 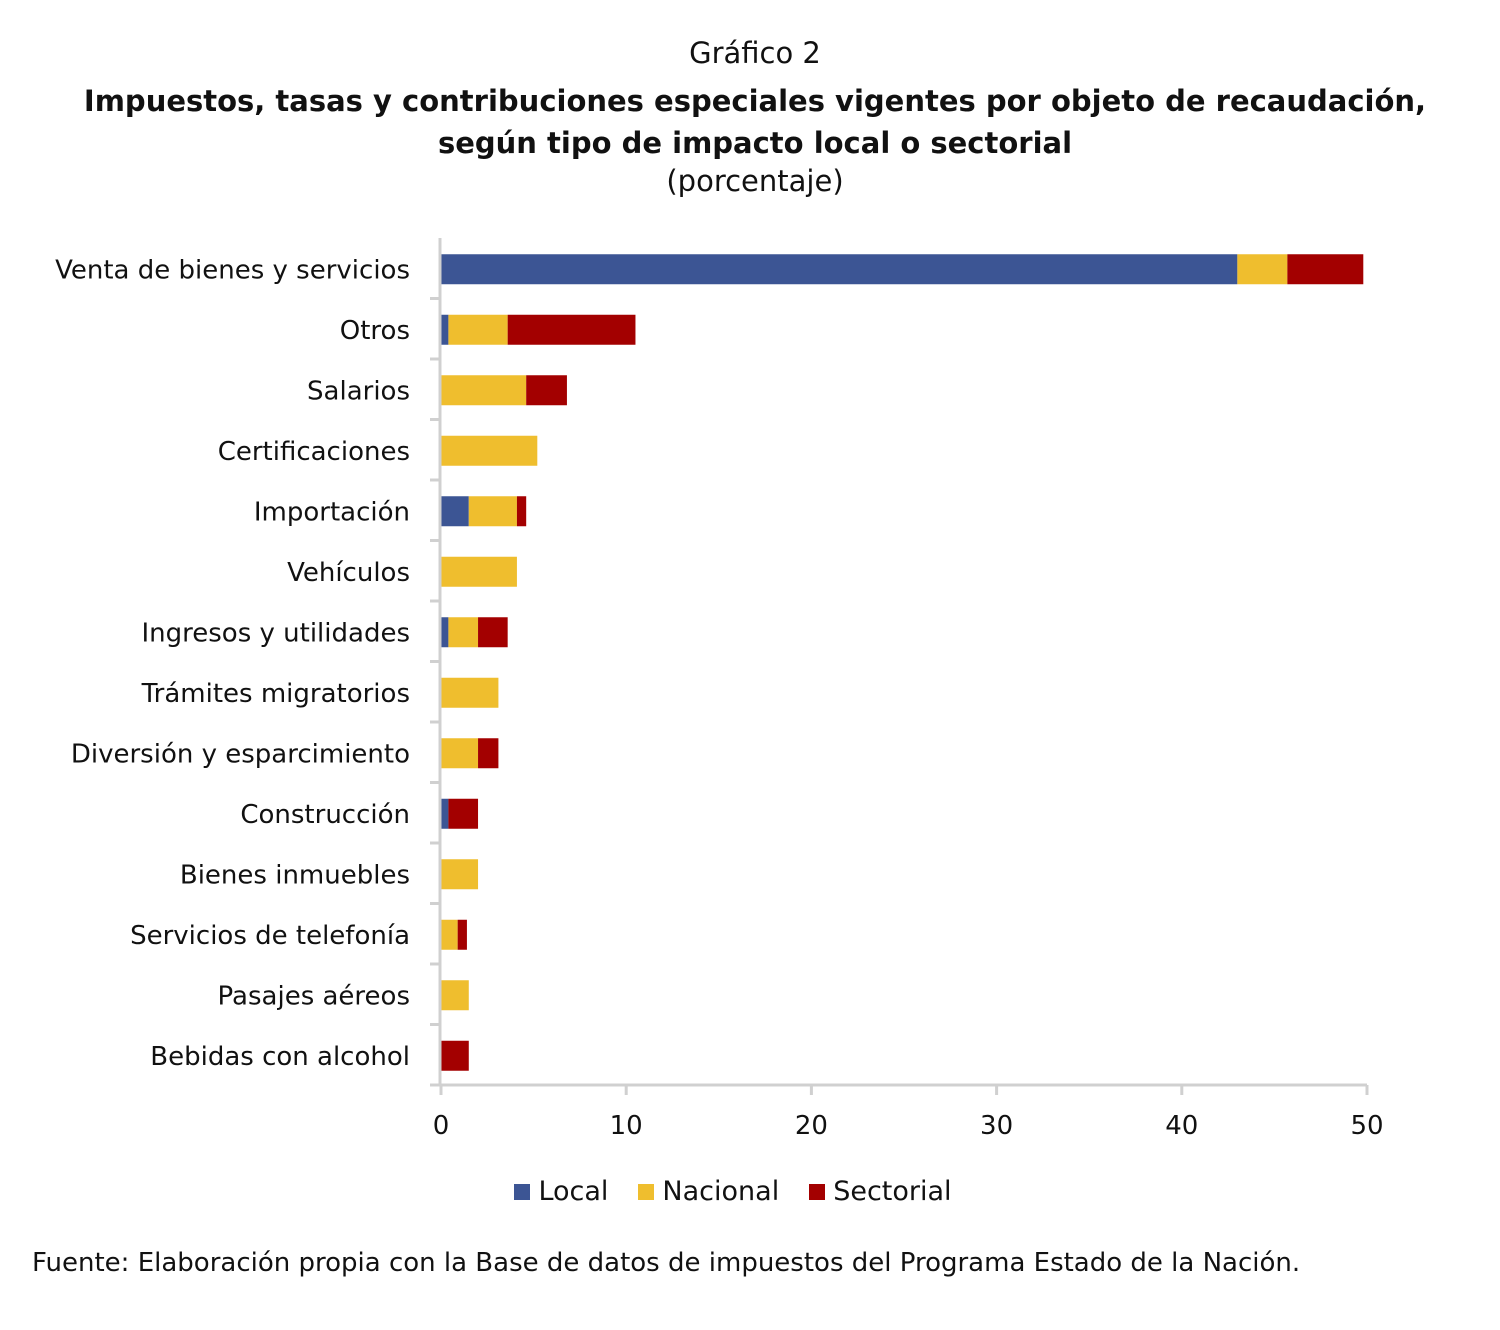 What do you see at coordinates (275, 694) in the screenshot?
I see `category-label: Trámites migratorios` at bounding box center [275, 694].